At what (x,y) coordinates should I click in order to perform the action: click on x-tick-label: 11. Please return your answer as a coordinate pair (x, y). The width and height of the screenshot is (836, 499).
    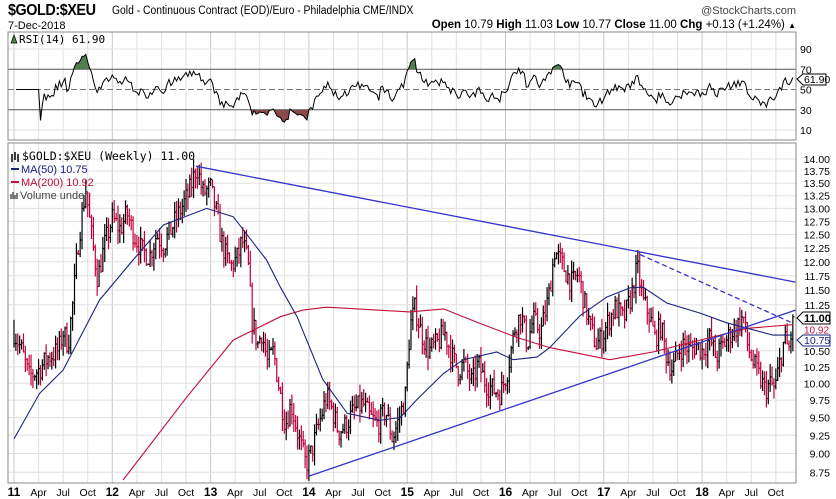
    Looking at the image, I should click on (14, 492).